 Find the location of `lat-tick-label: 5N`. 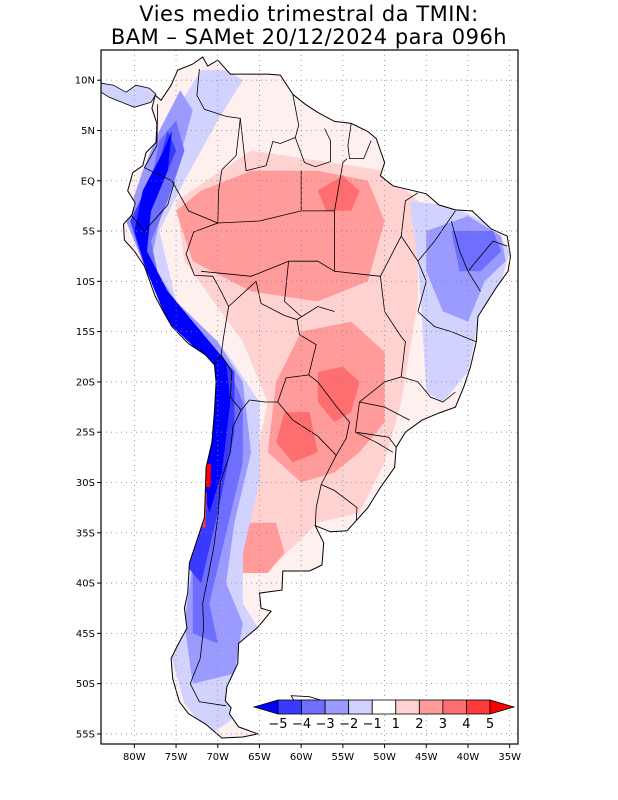

lat-tick-label: 5N is located at coordinates (88, 131).